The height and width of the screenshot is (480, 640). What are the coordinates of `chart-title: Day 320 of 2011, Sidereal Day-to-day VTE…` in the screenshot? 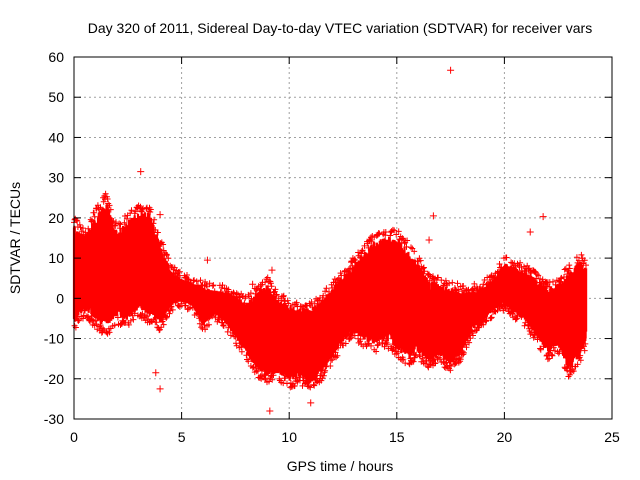 It's located at (340, 28).